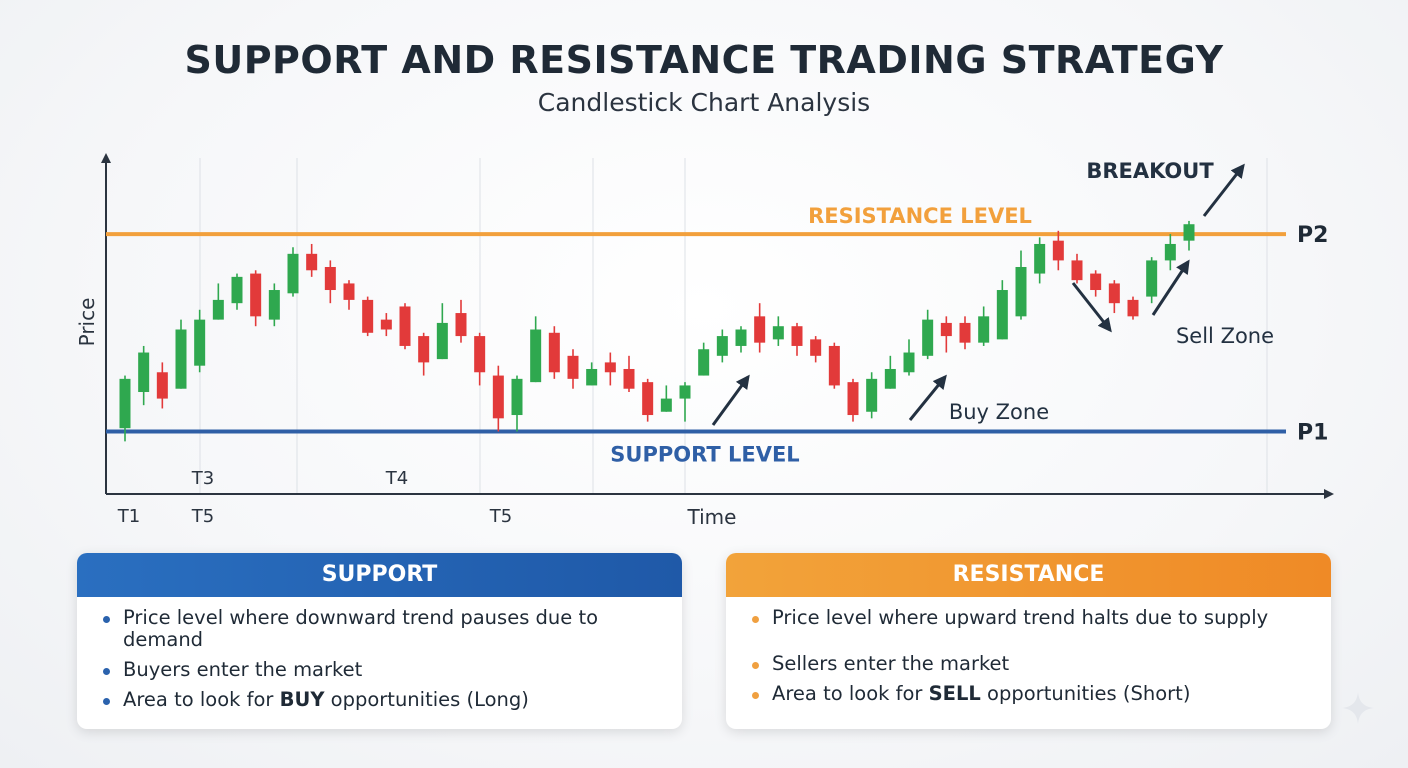 The image size is (1408, 768). What do you see at coordinates (954, 693) in the screenshot?
I see `resistance-item-text-bold: SELL` at bounding box center [954, 693].